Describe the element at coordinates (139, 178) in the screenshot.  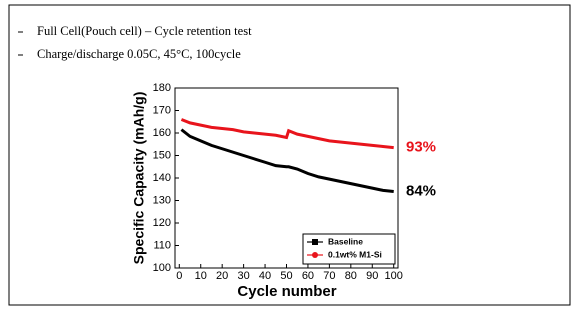
I see `y-axis-label: Specific Capacity (mAh/g)` at that location.